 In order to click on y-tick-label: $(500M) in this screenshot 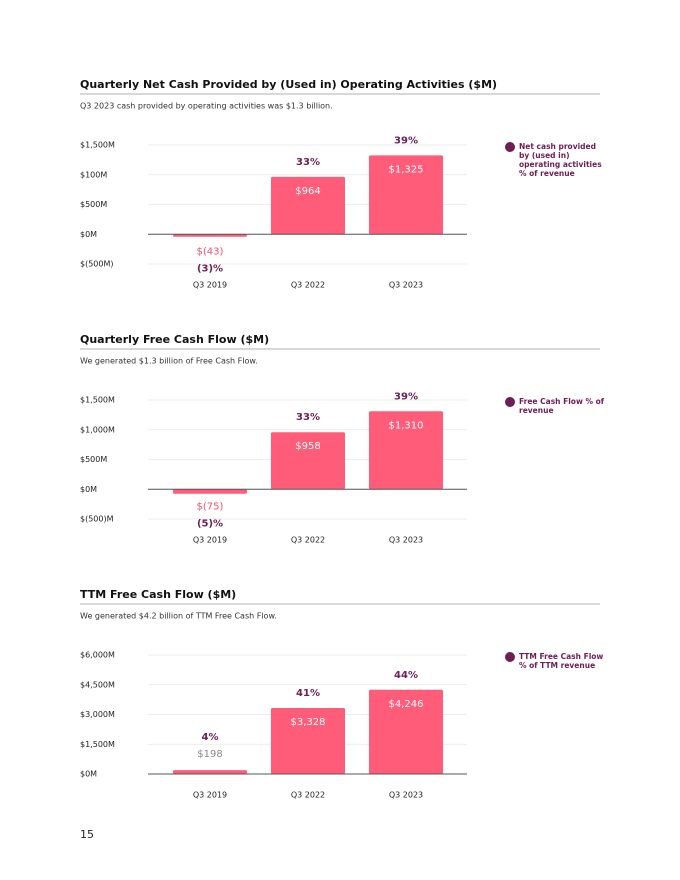, I will do `click(97, 264)`.